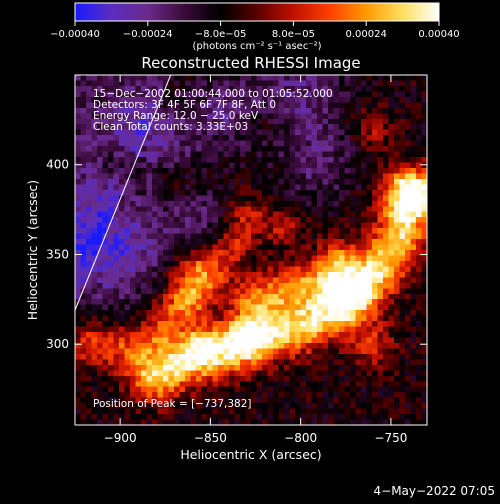 Image resolution: width=500 pixels, height=504 pixels. What do you see at coordinates (210, 438) in the screenshot?
I see `x-tick-label: −850` at bounding box center [210, 438].